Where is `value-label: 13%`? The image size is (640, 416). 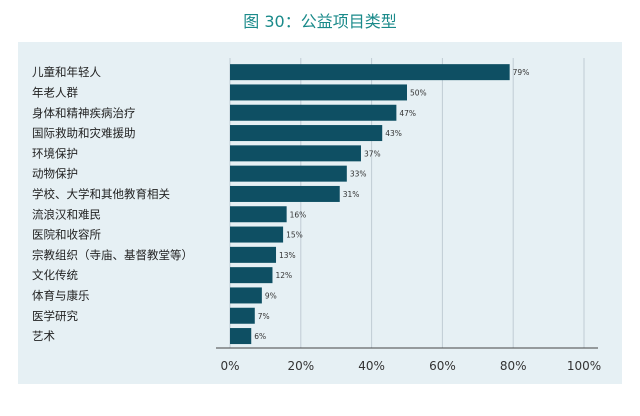 value-label: 13% is located at coordinates (287, 255).